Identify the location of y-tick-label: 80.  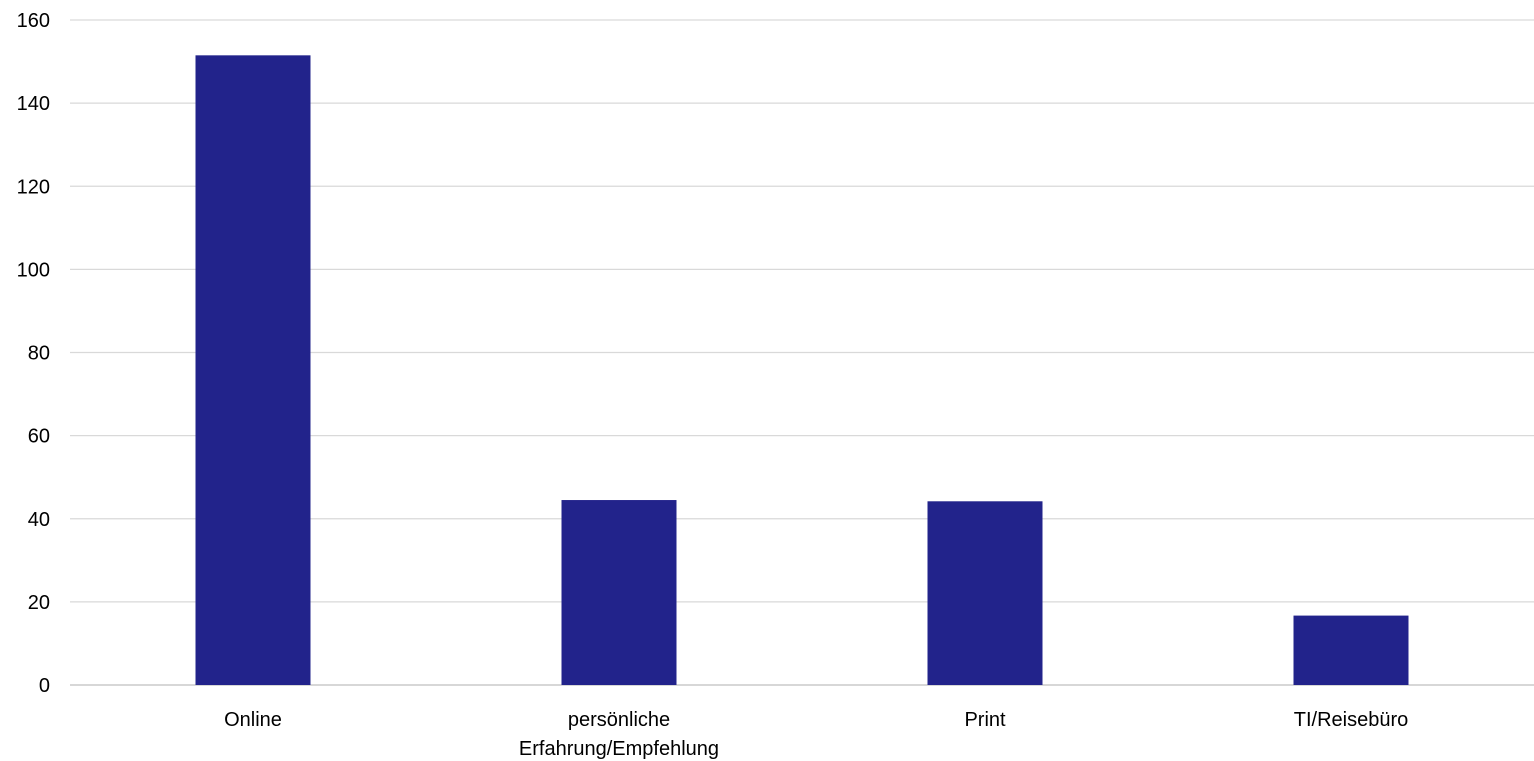
(39, 354).